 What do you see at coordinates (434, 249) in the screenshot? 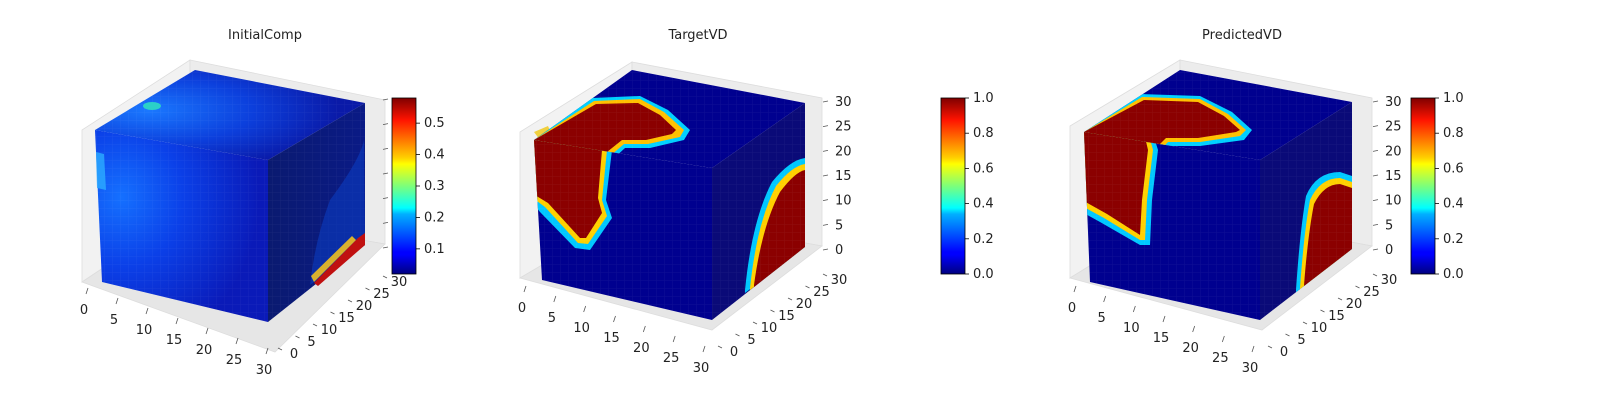
I see `colorbar-tick-label: 0.1` at bounding box center [434, 249].